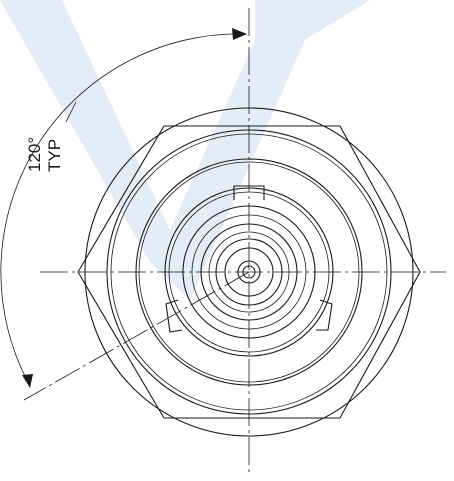 The height and width of the screenshot is (481, 454). What do you see at coordinates (239, 34) in the screenshot?
I see `arrow-top` at bounding box center [239, 34].